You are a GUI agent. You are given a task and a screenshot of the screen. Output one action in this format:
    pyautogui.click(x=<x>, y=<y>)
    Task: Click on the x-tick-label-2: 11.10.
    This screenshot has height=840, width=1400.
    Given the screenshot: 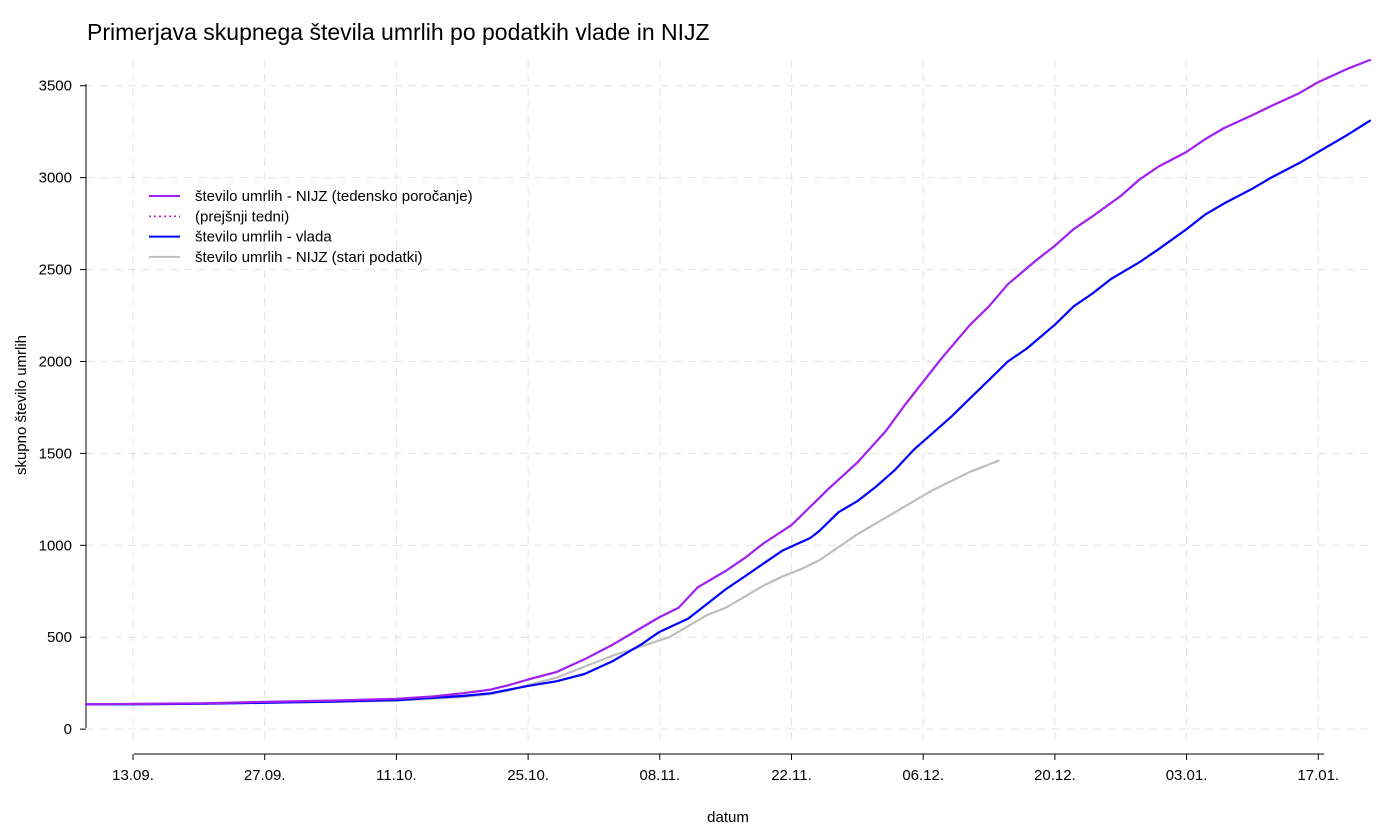 What is the action you would take?
    pyautogui.click(x=396, y=775)
    